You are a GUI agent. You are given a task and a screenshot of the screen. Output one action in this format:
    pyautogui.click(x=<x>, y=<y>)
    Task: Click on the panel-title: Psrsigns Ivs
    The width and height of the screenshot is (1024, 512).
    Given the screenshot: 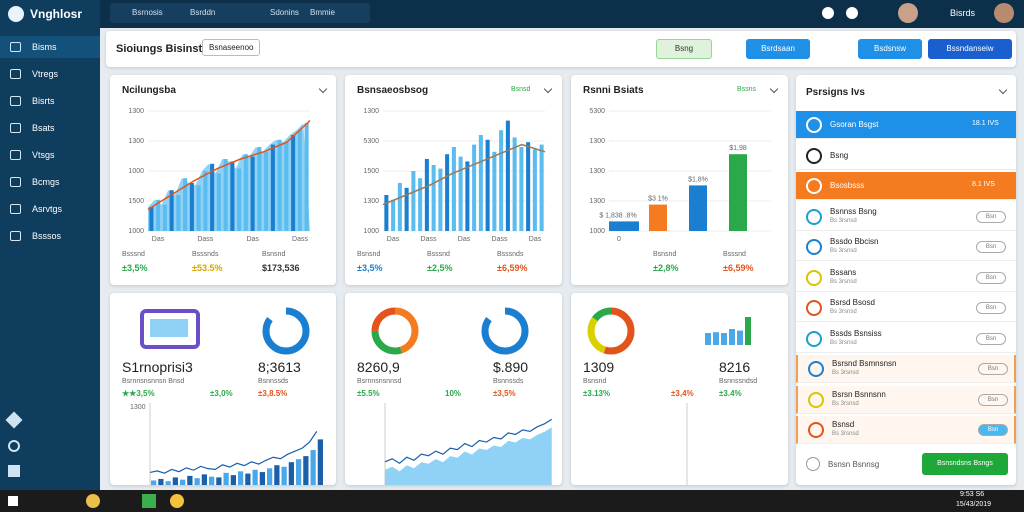 What is the action you would take?
    pyautogui.click(x=835, y=92)
    